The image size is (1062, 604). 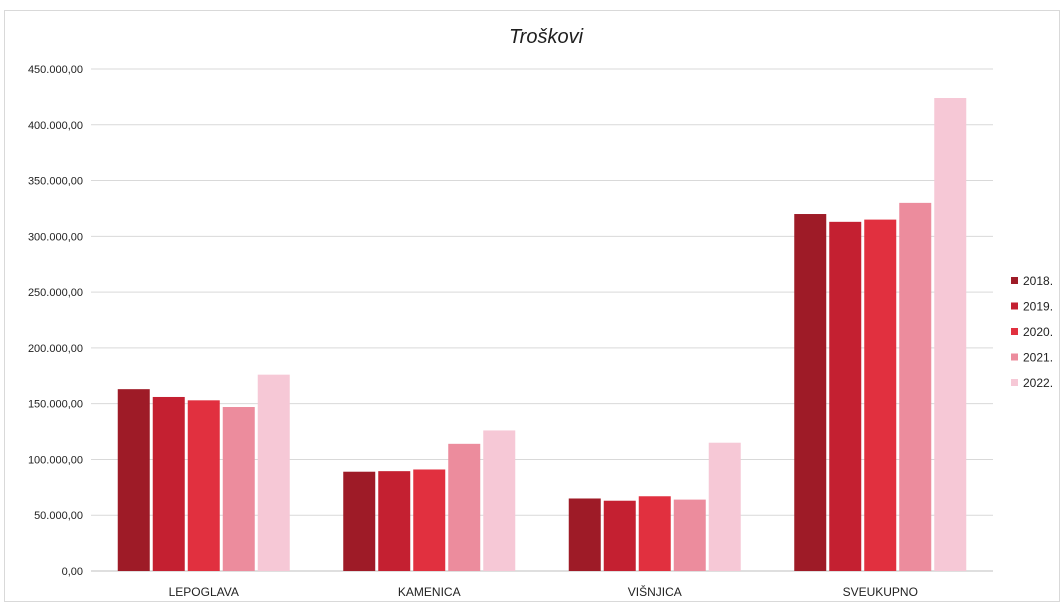 I want to click on bar-sveukupno-2020, so click(x=880, y=395).